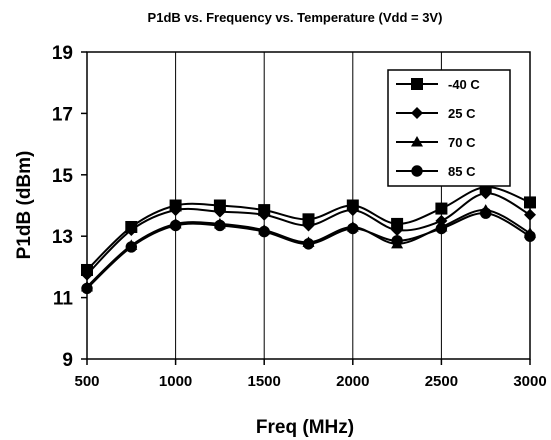 The image size is (551, 440). I want to click on x-tick-label: 2500, so click(441, 381).